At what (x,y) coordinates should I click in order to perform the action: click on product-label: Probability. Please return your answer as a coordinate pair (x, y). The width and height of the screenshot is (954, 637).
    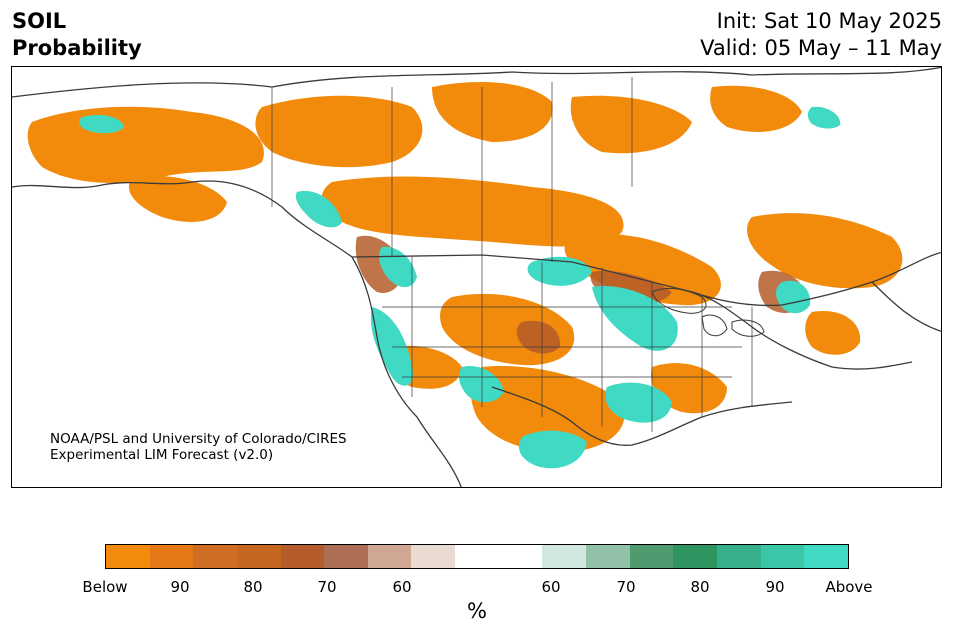
    Looking at the image, I should click on (77, 48).